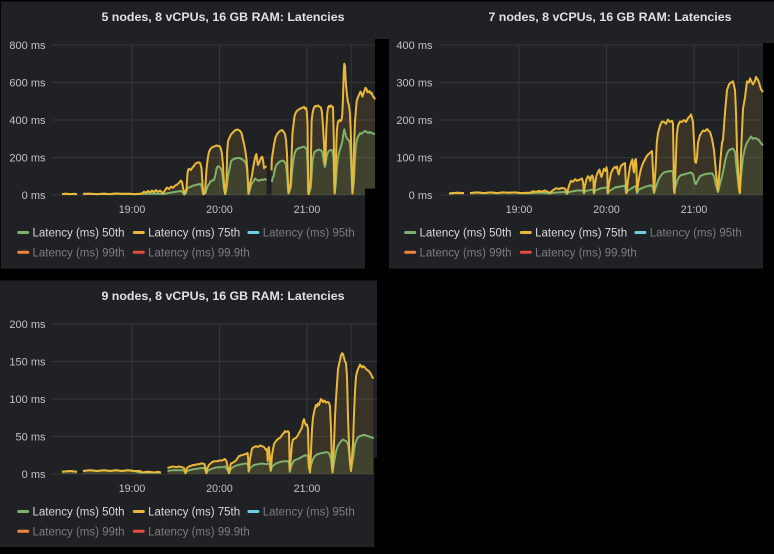 The width and height of the screenshot is (774, 554). I want to click on svg-text: 150 ms, so click(27, 363).